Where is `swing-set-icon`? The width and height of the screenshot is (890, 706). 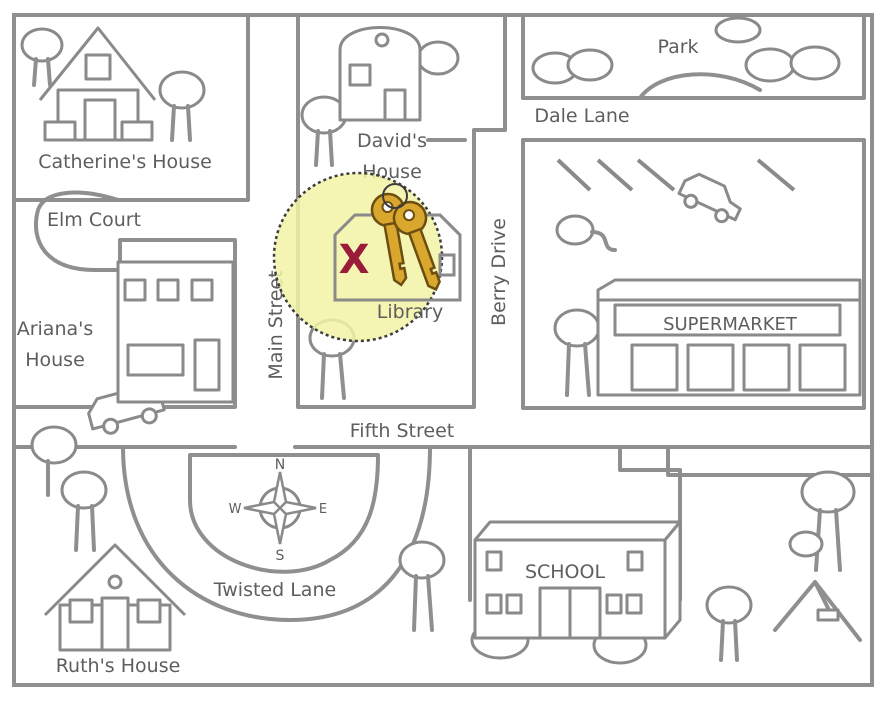 swing-set-icon is located at coordinates (817, 611).